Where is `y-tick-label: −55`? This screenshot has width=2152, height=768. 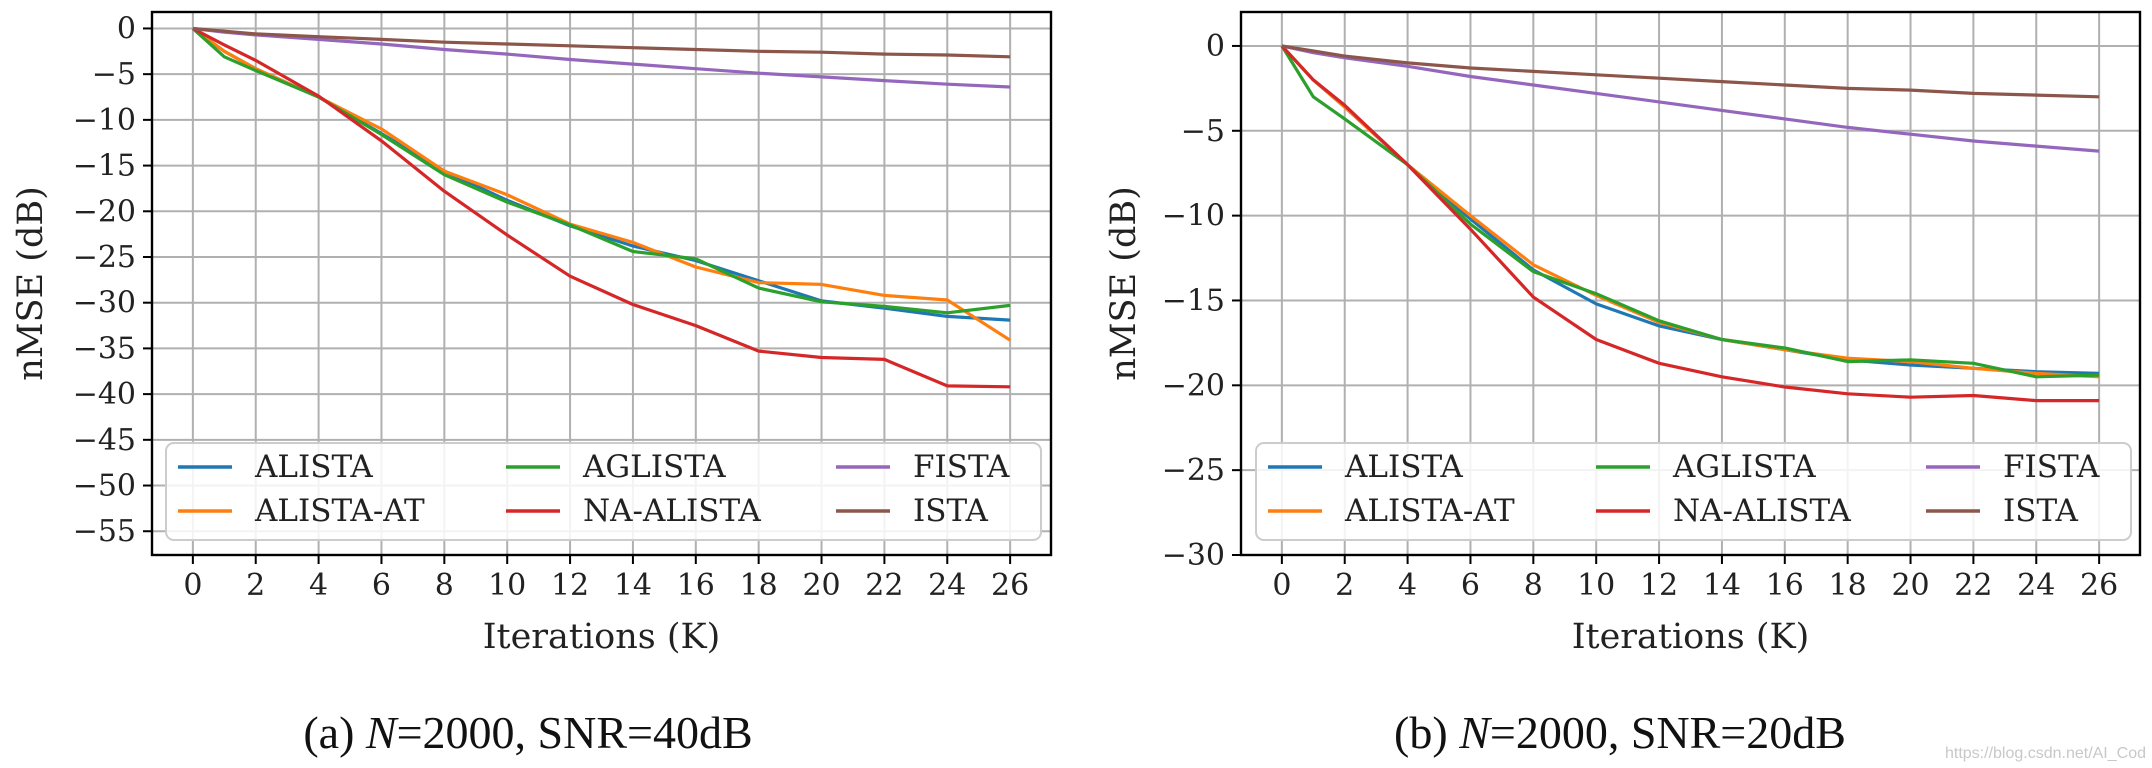 y-tick-label: −55 is located at coordinates (104, 531).